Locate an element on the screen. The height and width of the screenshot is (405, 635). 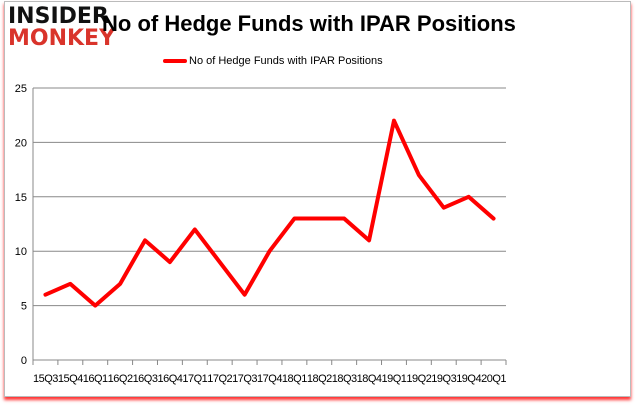
x-tick-label: 19Q4 is located at coordinates (468, 379).